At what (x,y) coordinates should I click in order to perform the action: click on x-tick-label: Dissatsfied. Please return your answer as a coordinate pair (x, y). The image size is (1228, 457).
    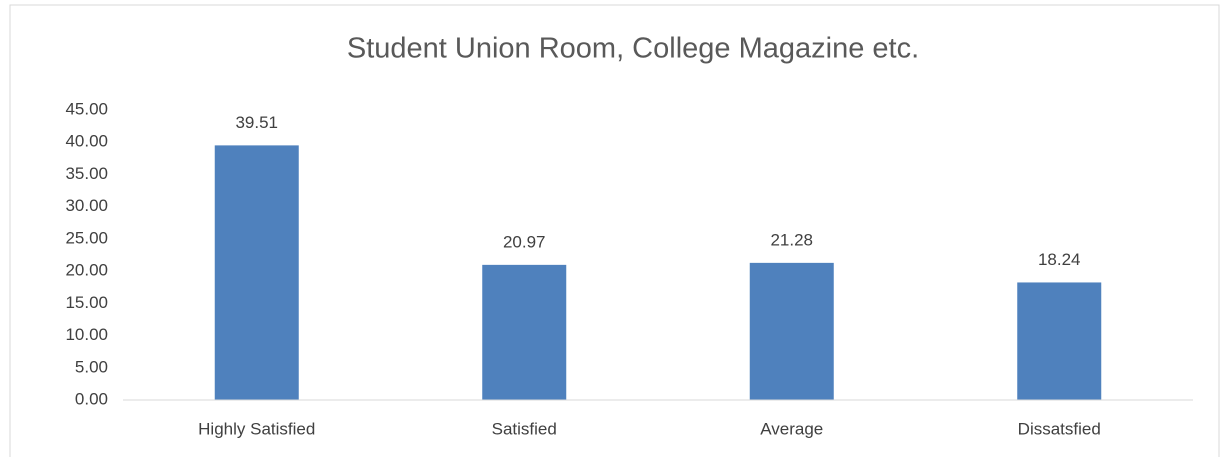
    Looking at the image, I should click on (1059, 428).